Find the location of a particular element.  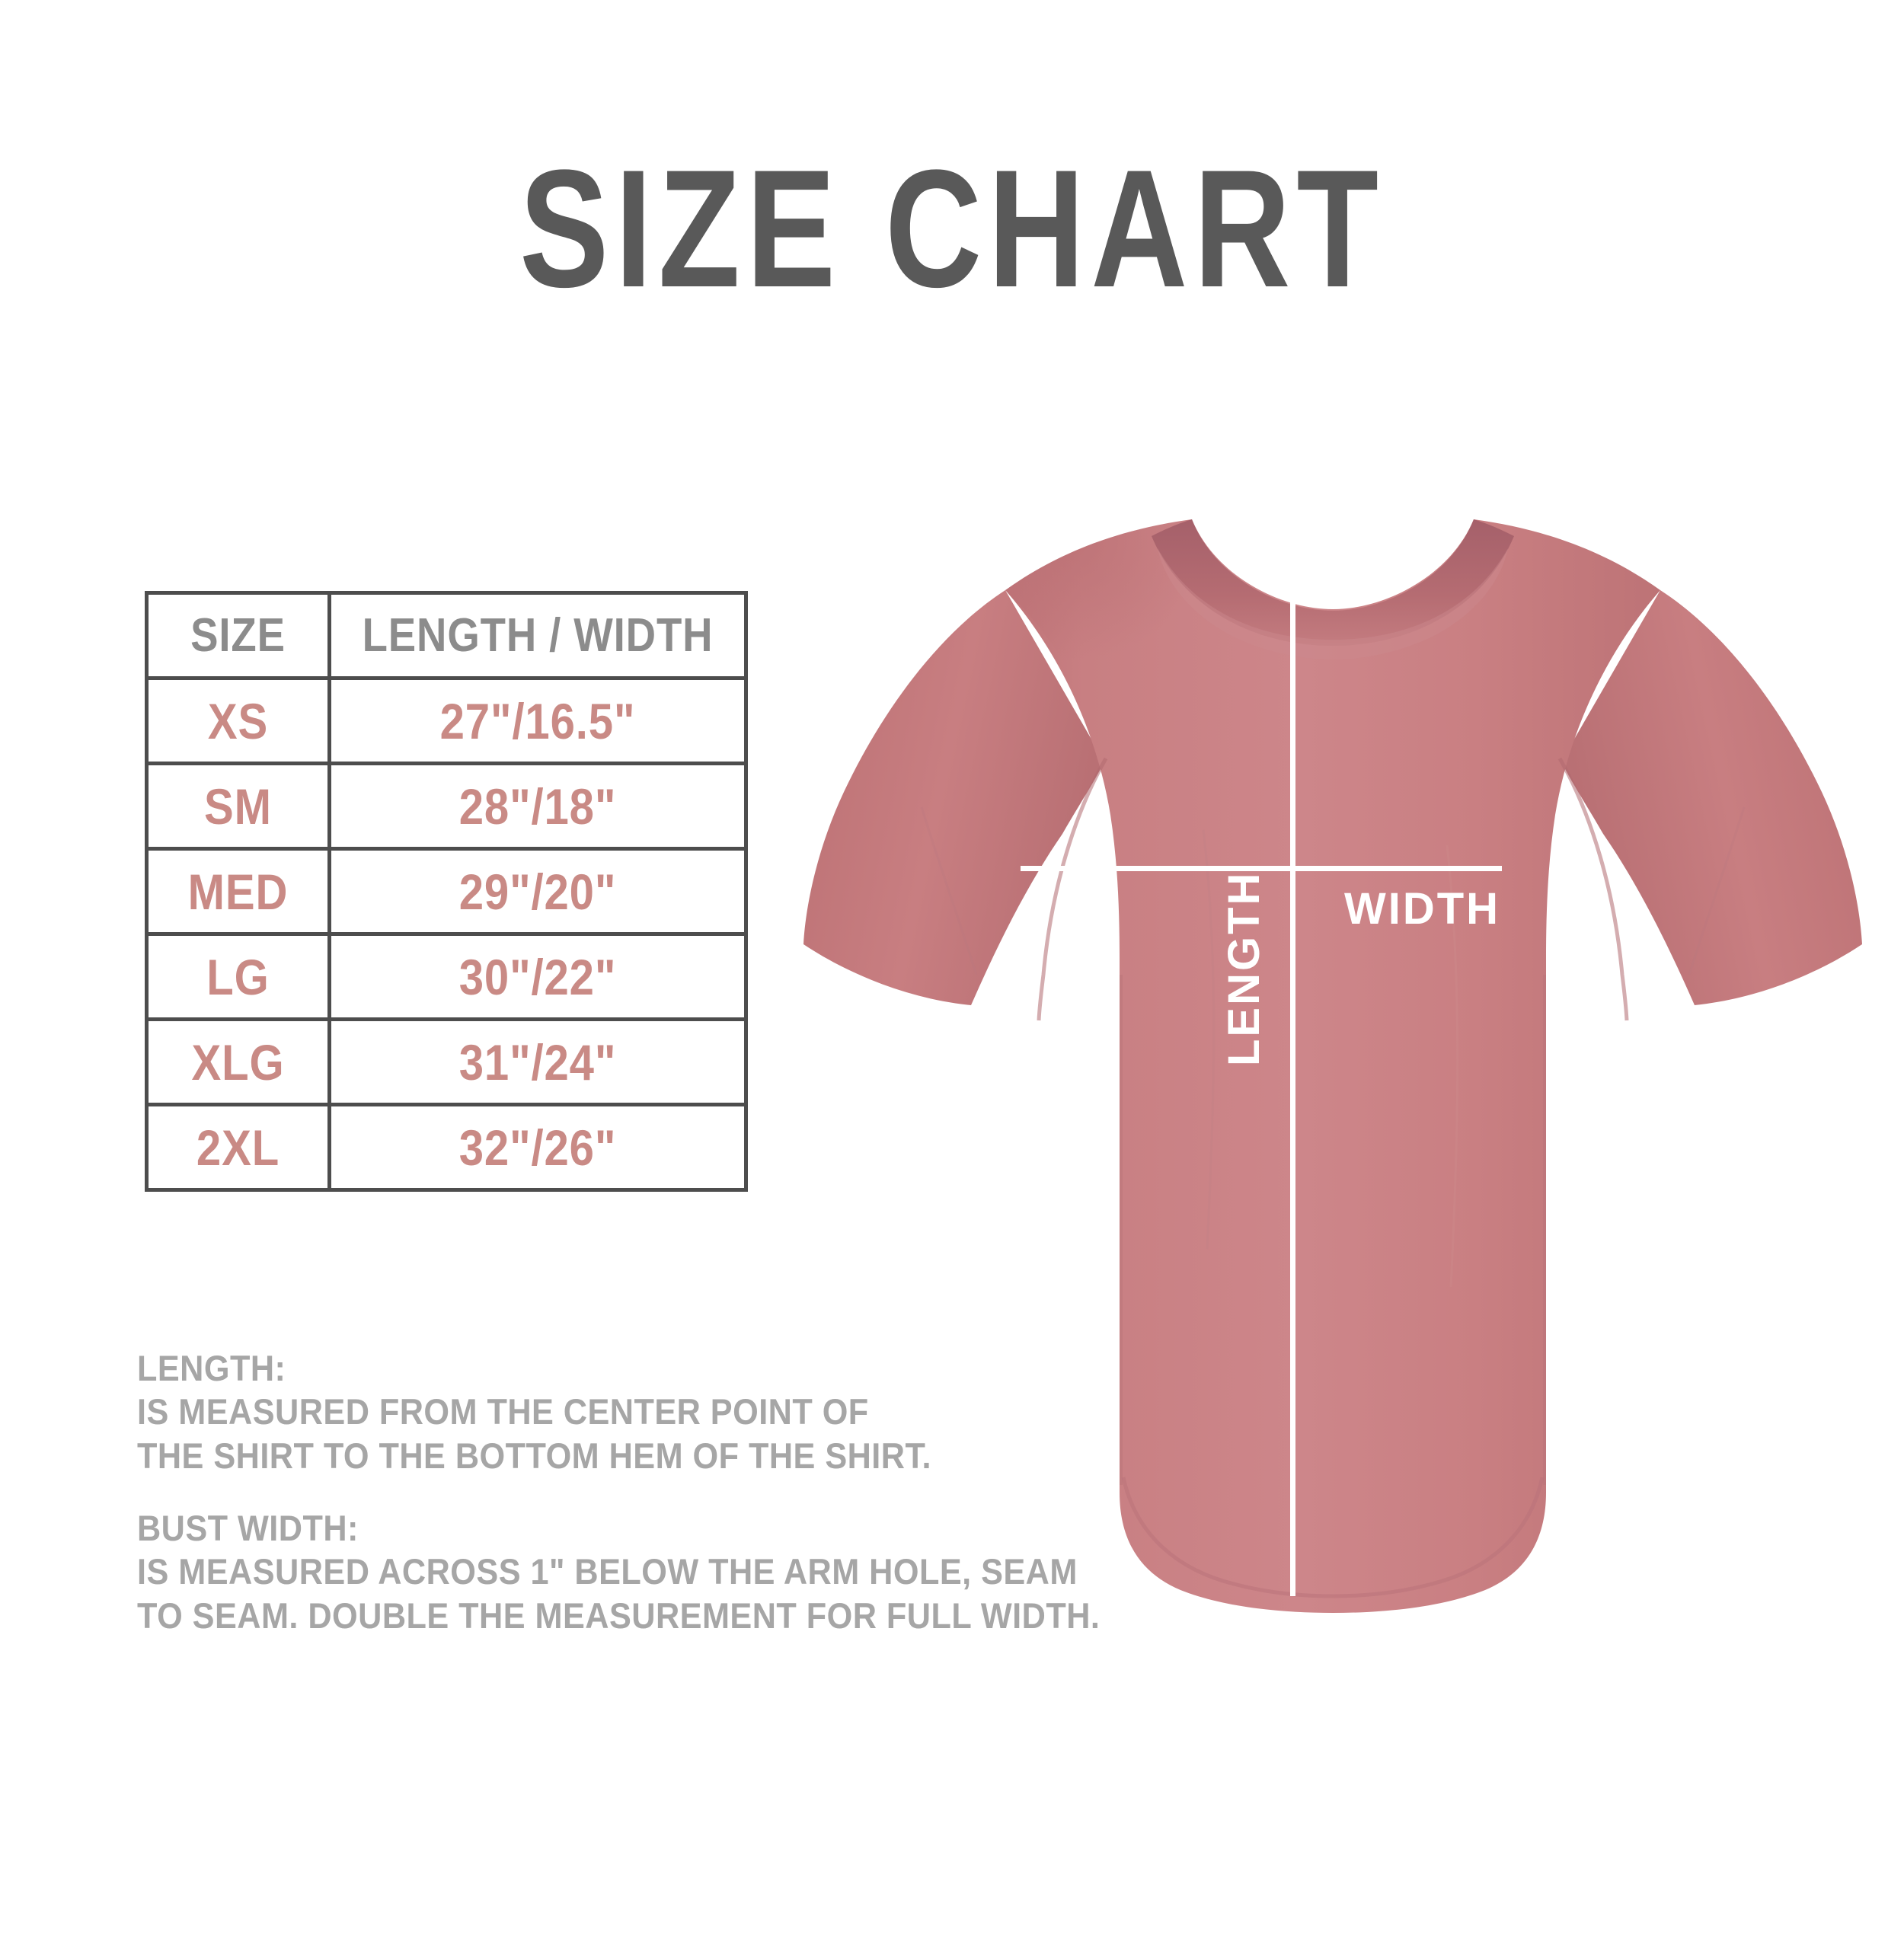

table-row: MED 29"/20" is located at coordinates (447, 891).